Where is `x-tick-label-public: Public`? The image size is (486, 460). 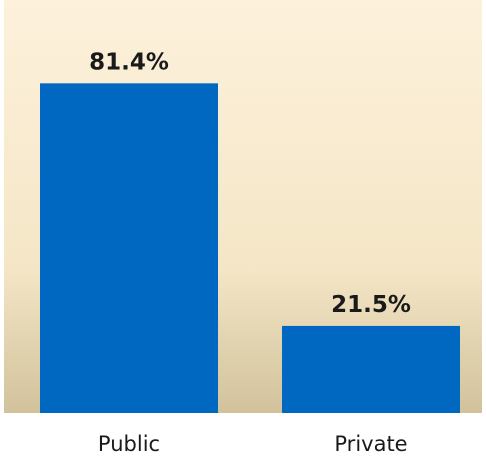 x-tick-label-public: Public is located at coordinates (129, 444).